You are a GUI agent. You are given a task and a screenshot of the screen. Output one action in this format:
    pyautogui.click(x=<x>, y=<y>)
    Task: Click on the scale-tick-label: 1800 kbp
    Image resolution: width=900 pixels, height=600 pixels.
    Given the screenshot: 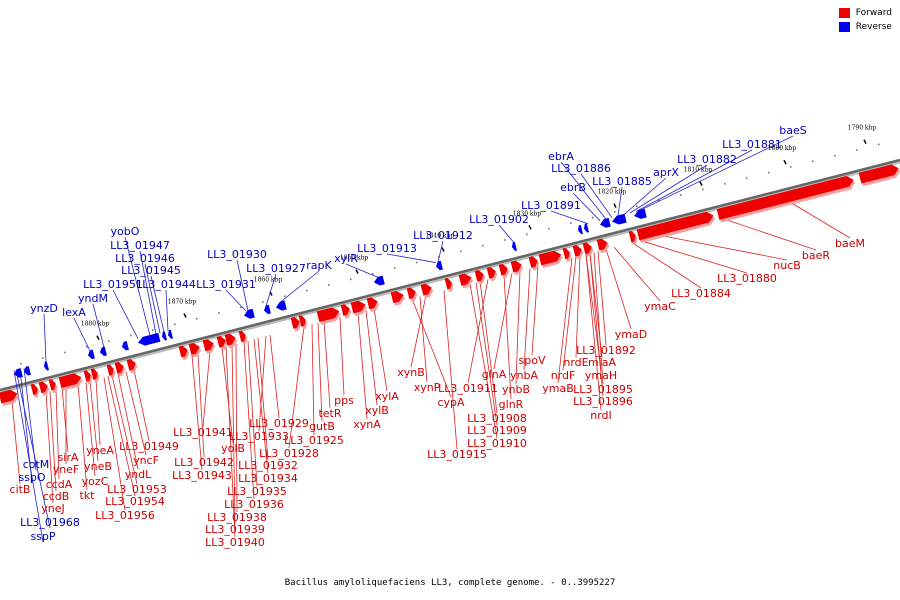 What is the action you would take?
    pyautogui.click(x=782, y=148)
    